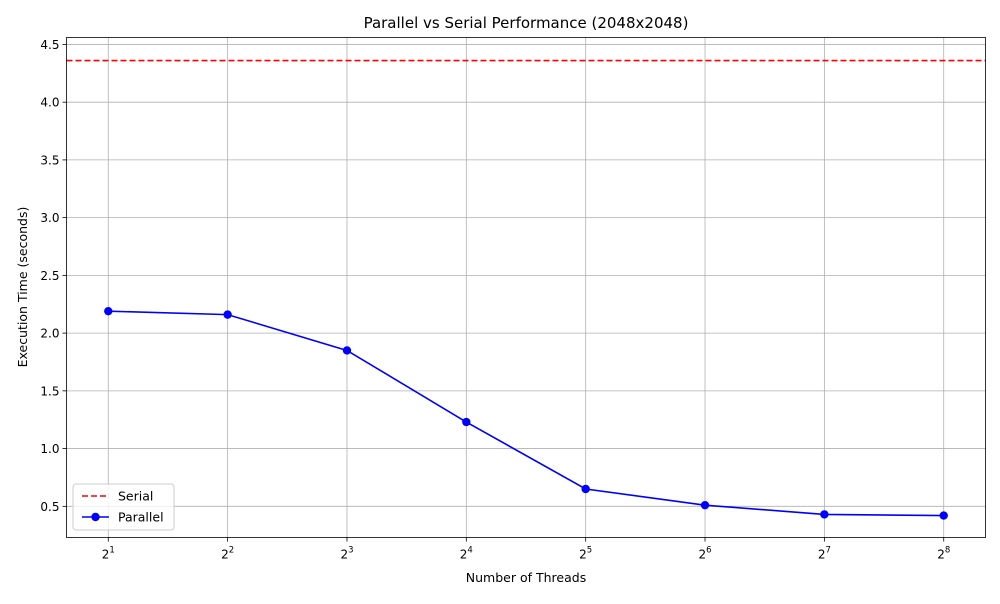  Describe the element at coordinates (49, 391) in the screenshot. I see `y-tick-label: 1.5` at that location.